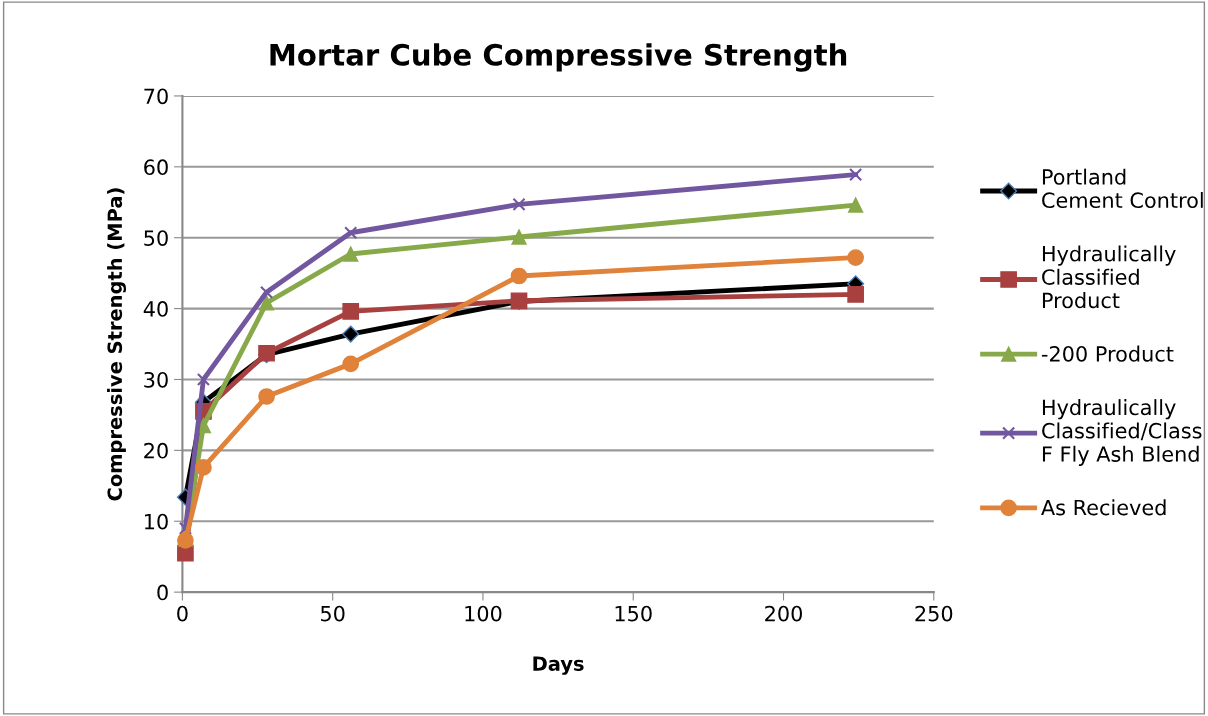 This screenshot has width=1208, height=716. Describe the element at coordinates (934, 613) in the screenshot. I see `x-tick-label: 250` at that location.